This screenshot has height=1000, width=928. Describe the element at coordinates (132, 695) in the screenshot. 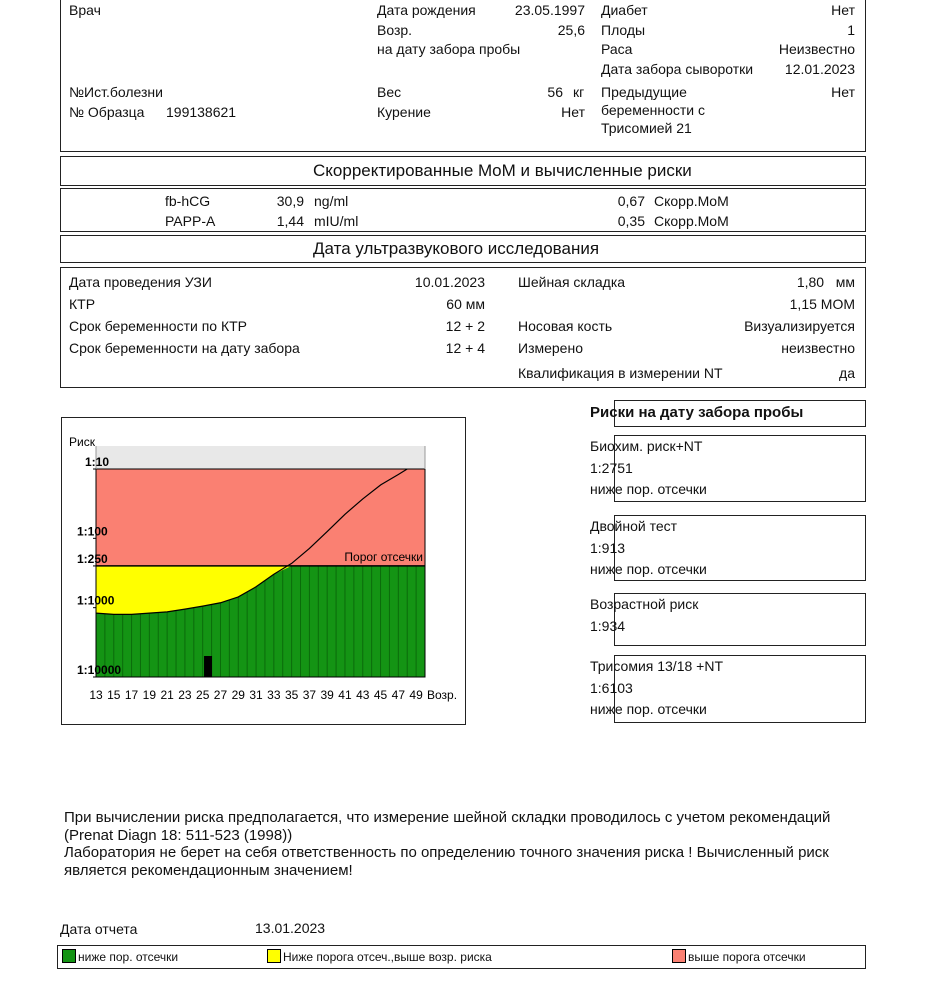

I see `x-tick-label: 17` at that location.